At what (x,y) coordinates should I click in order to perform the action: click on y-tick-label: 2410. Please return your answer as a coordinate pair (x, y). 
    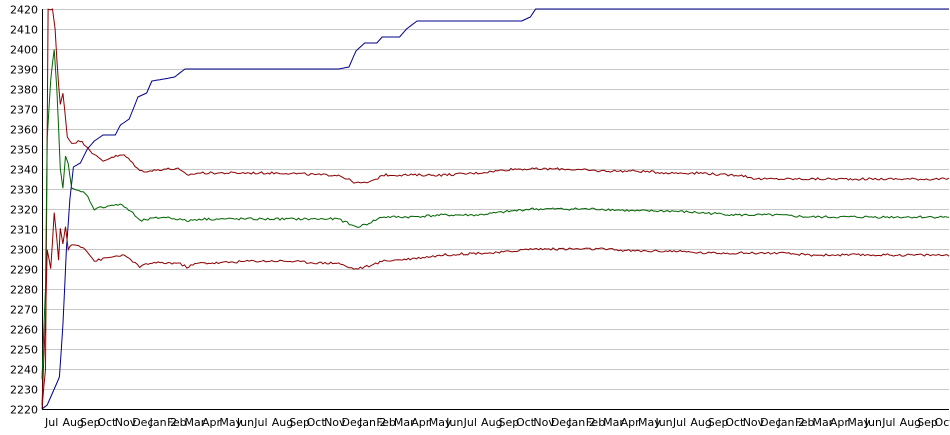
    Looking at the image, I should click on (24, 30).